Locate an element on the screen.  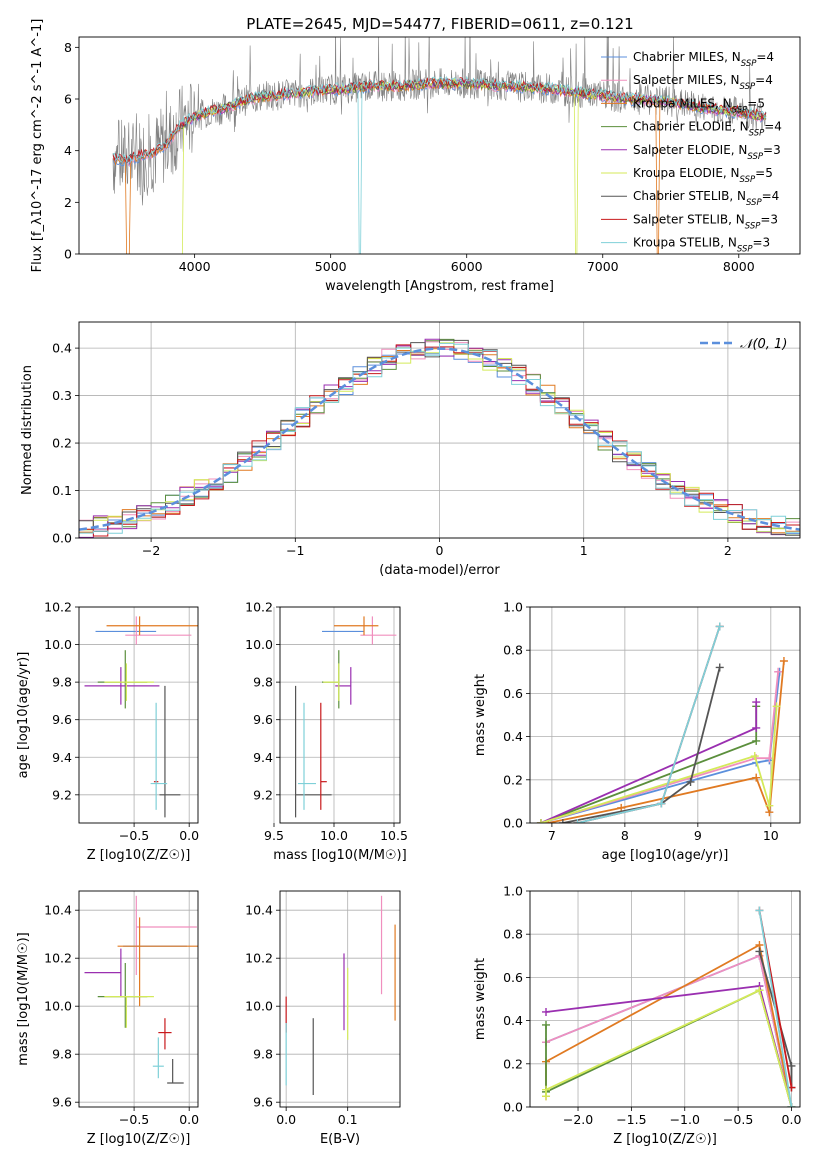
x-tick-label: 7 is located at coordinates (552, 835).